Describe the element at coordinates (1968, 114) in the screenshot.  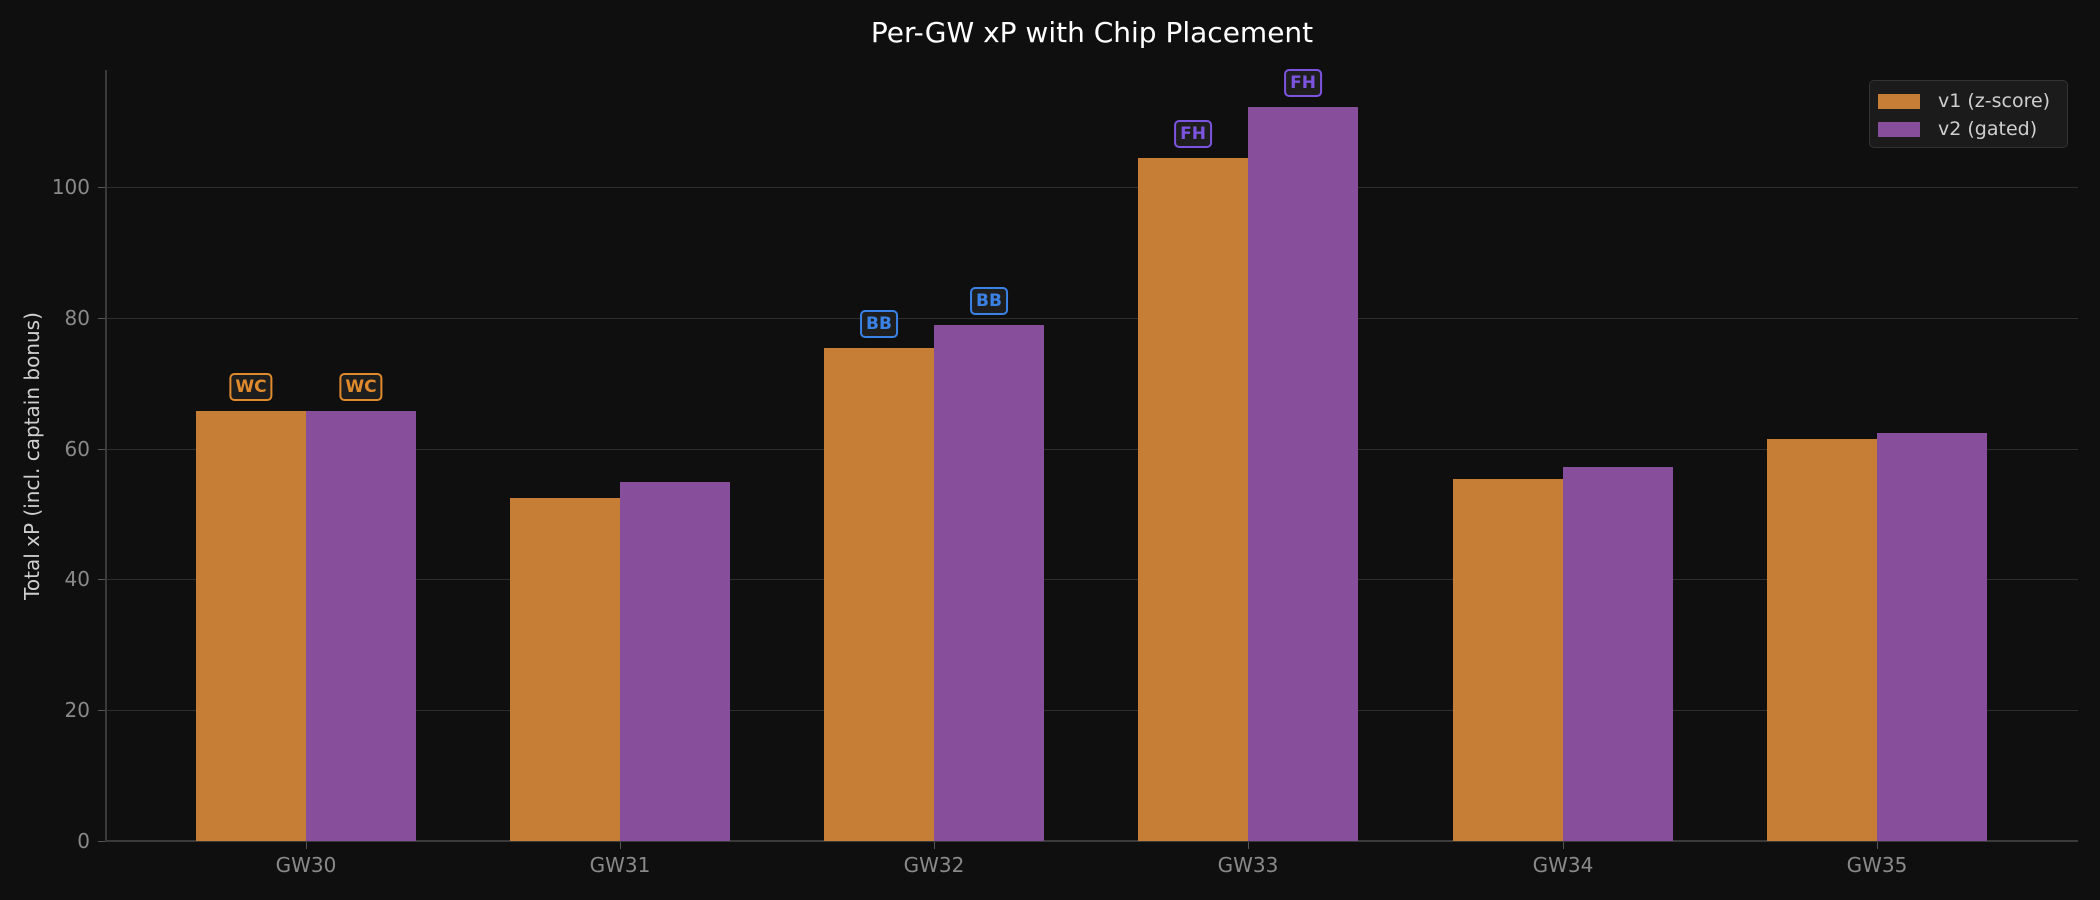
I see `legend: v1 (z-score) v2 (gated)` at that location.